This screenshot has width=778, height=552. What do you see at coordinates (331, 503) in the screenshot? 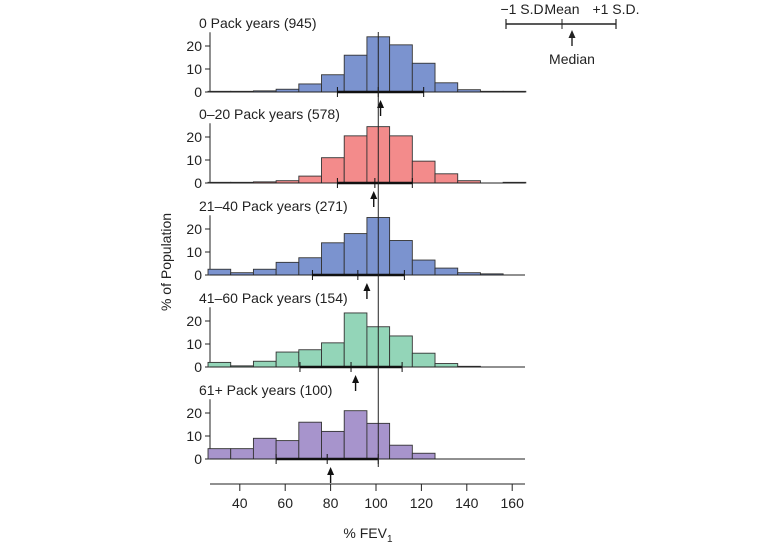
I see `x-tick-label: 80` at bounding box center [331, 503].